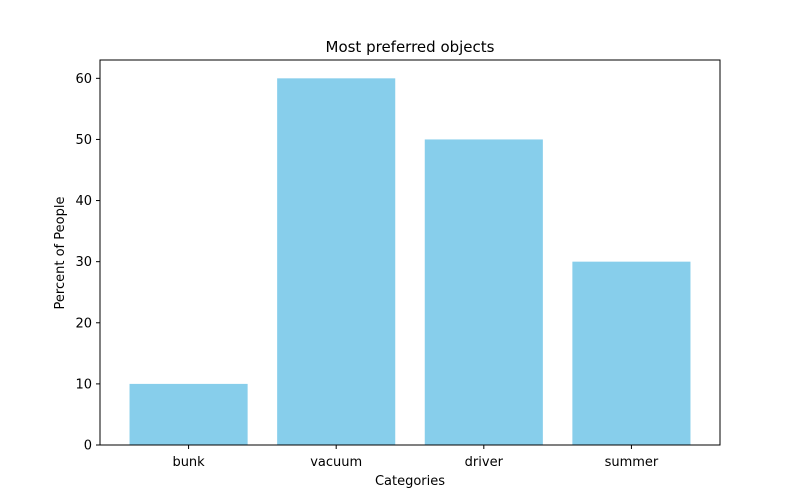 This screenshot has height=500, width=800. What do you see at coordinates (336, 462) in the screenshot?
I see `x-tick-label: vacuum` at bounding box center [336, 462].